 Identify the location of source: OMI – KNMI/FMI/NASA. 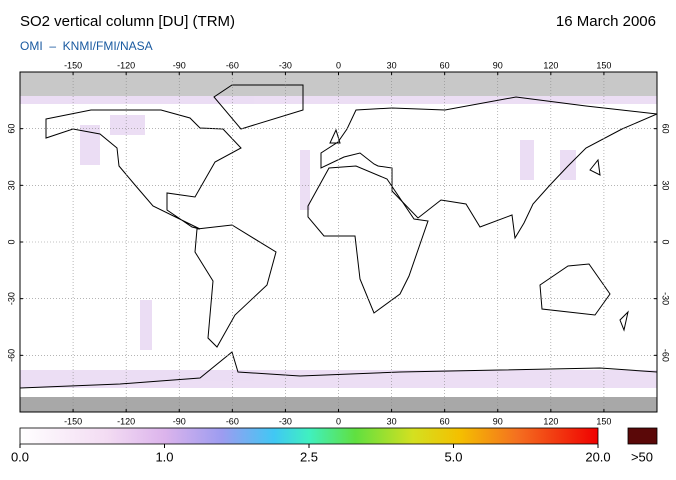
(86, 46).